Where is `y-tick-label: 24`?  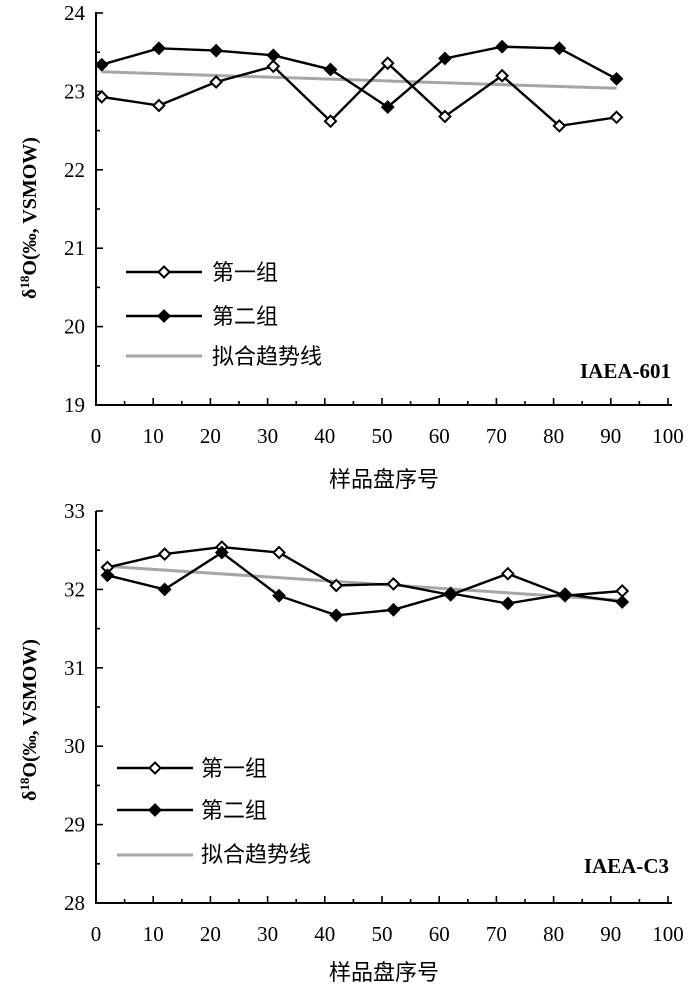
y-tick-label: 24 is located at coordinates (75, 13).